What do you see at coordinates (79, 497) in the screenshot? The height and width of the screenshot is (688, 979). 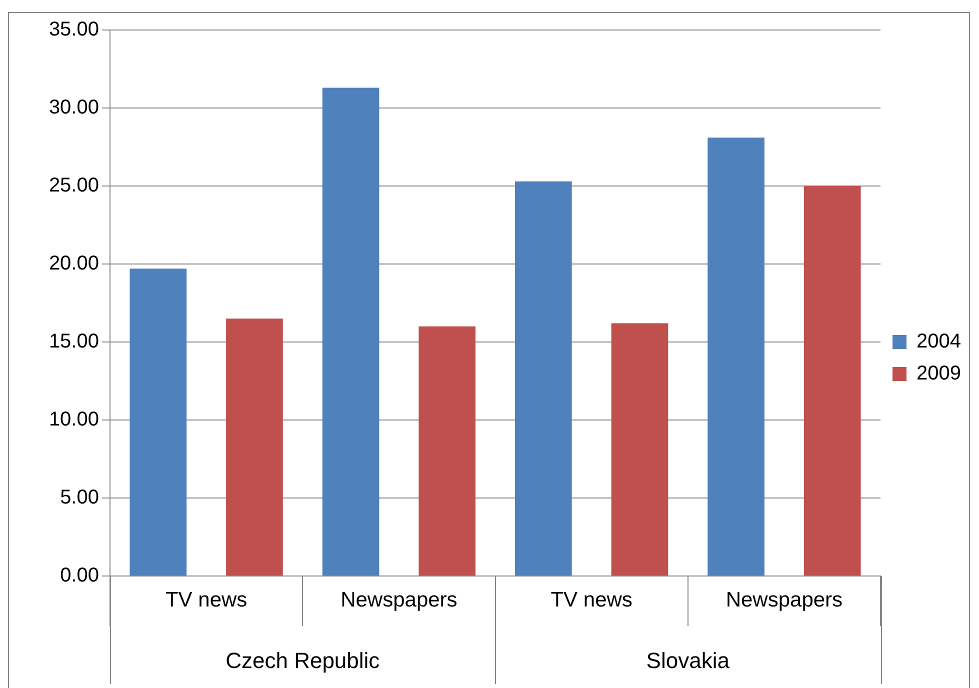 I see `y-tick-label: 5.00` at bounding box center [79, 497].